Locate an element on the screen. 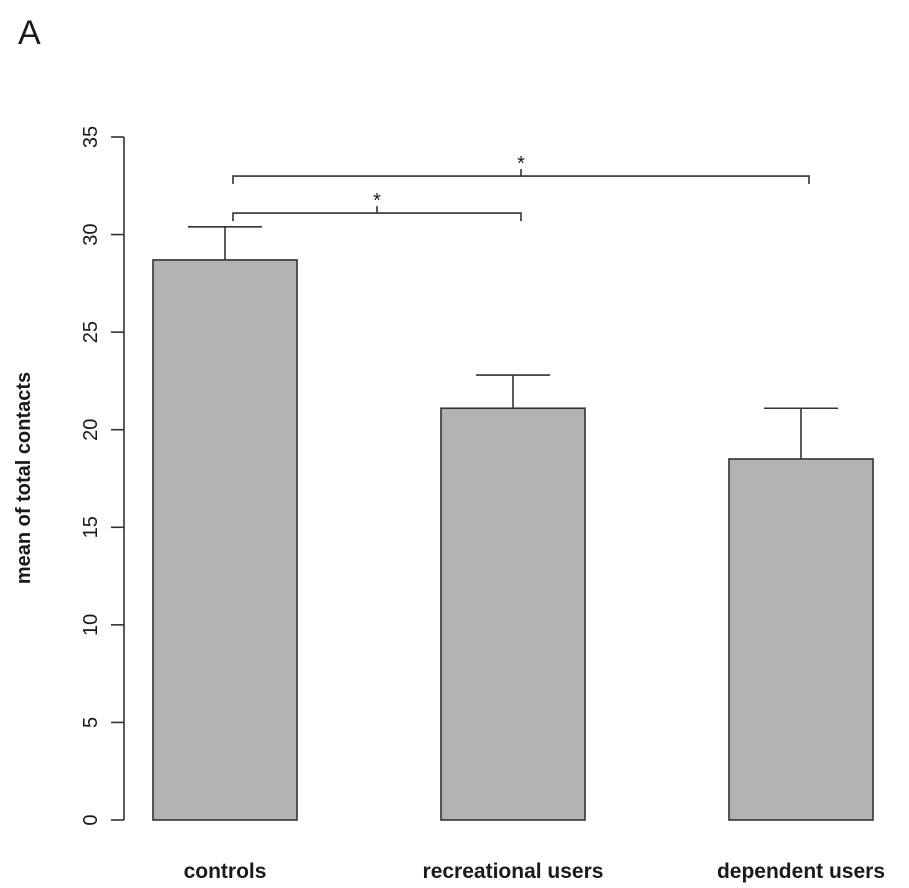 The height and width of the screenshot is (888, 909). x-category-label: dependent users is located at coordinates (801, 871).